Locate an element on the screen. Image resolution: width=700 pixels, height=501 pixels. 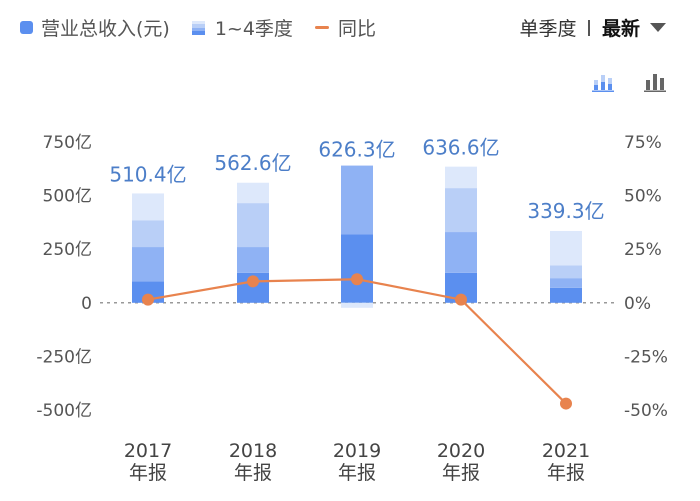
revenue-data-label: 562.6亿 is located at coordinates (252, 163).